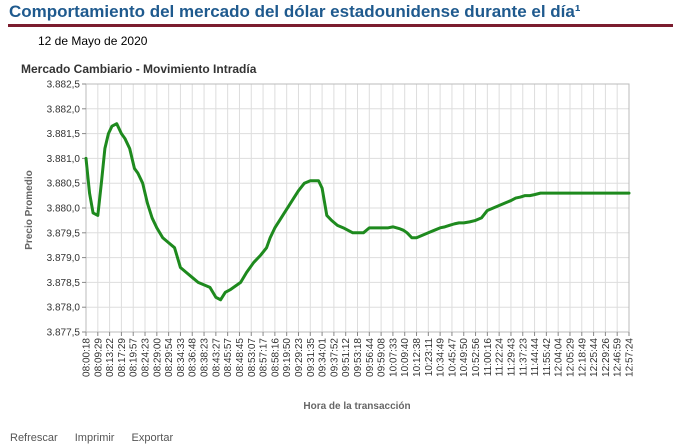 This screenshot has height=444, width=681. What do you see at coordinates (488, 357) in the screenshot?
I see `x-tick-label: 11:00:16` at bounding box center [488, 357].